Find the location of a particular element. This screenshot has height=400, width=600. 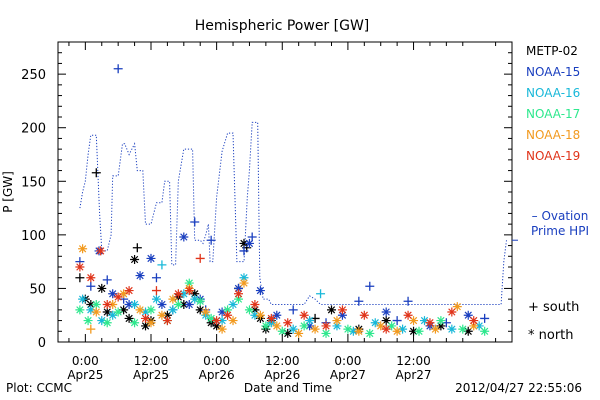

x-tick-date-label: Apr25 is located at coordinates (151, 375).